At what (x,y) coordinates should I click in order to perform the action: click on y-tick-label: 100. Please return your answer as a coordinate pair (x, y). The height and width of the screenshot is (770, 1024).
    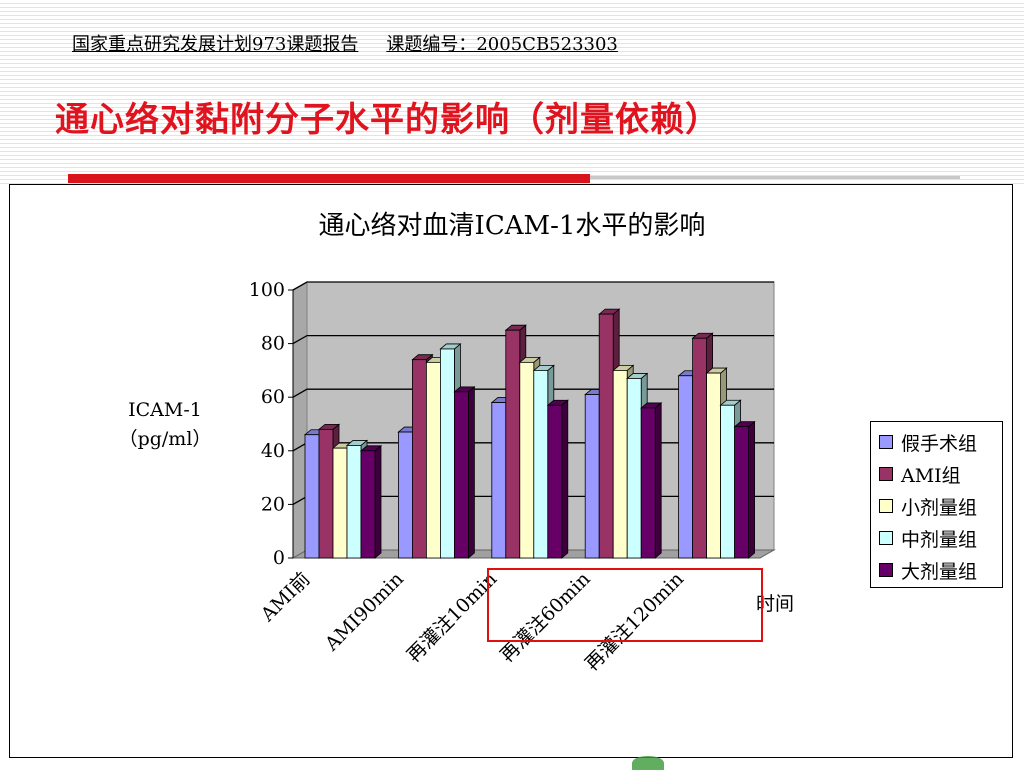
    Looking at the image, I should click on (267, 290).